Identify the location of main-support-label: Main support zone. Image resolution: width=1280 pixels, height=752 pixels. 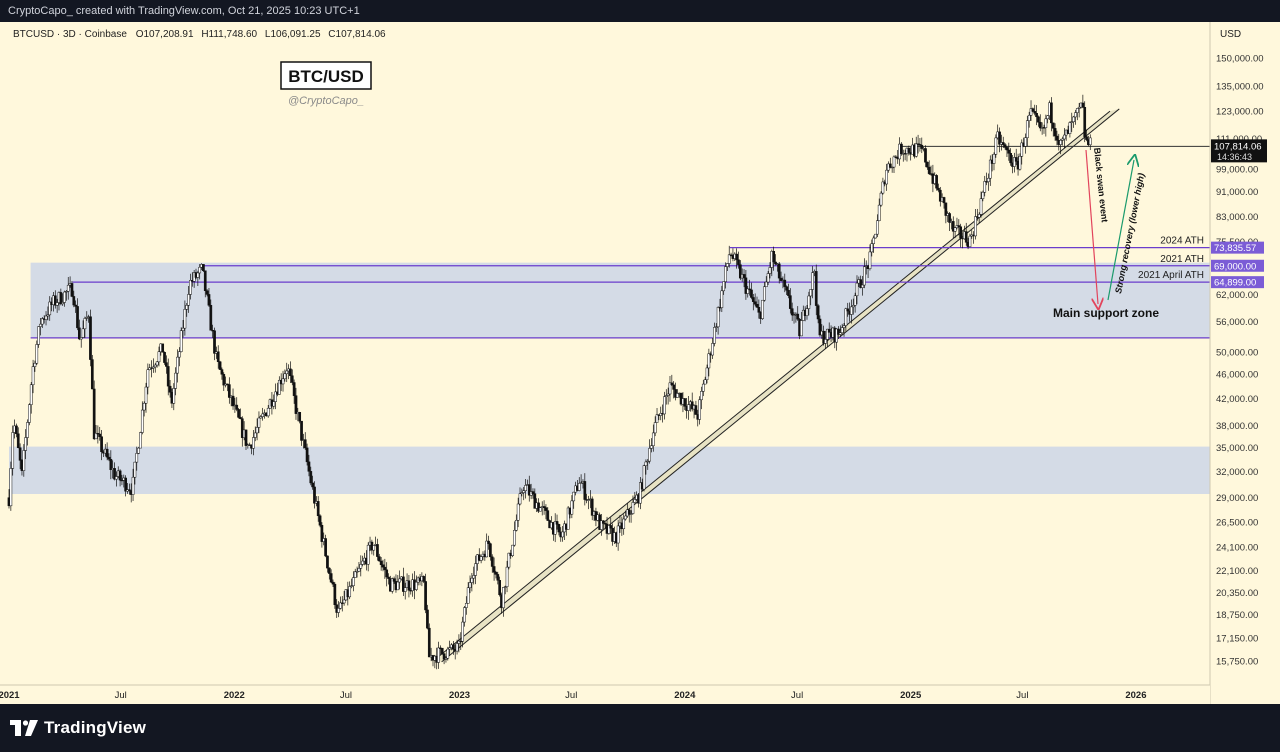
(1106, 313).